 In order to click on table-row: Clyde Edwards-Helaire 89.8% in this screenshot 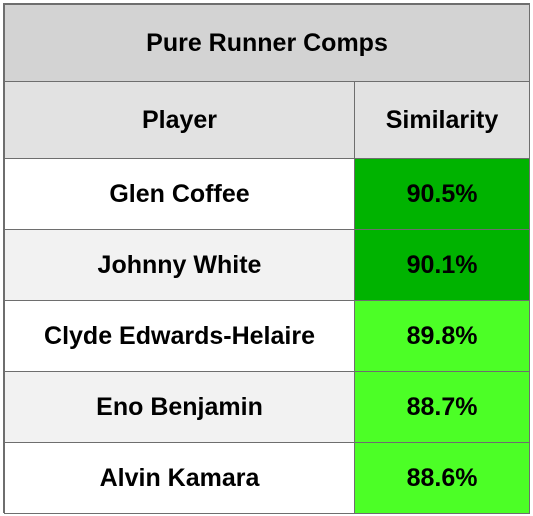, I will do `click(267, 336)`.